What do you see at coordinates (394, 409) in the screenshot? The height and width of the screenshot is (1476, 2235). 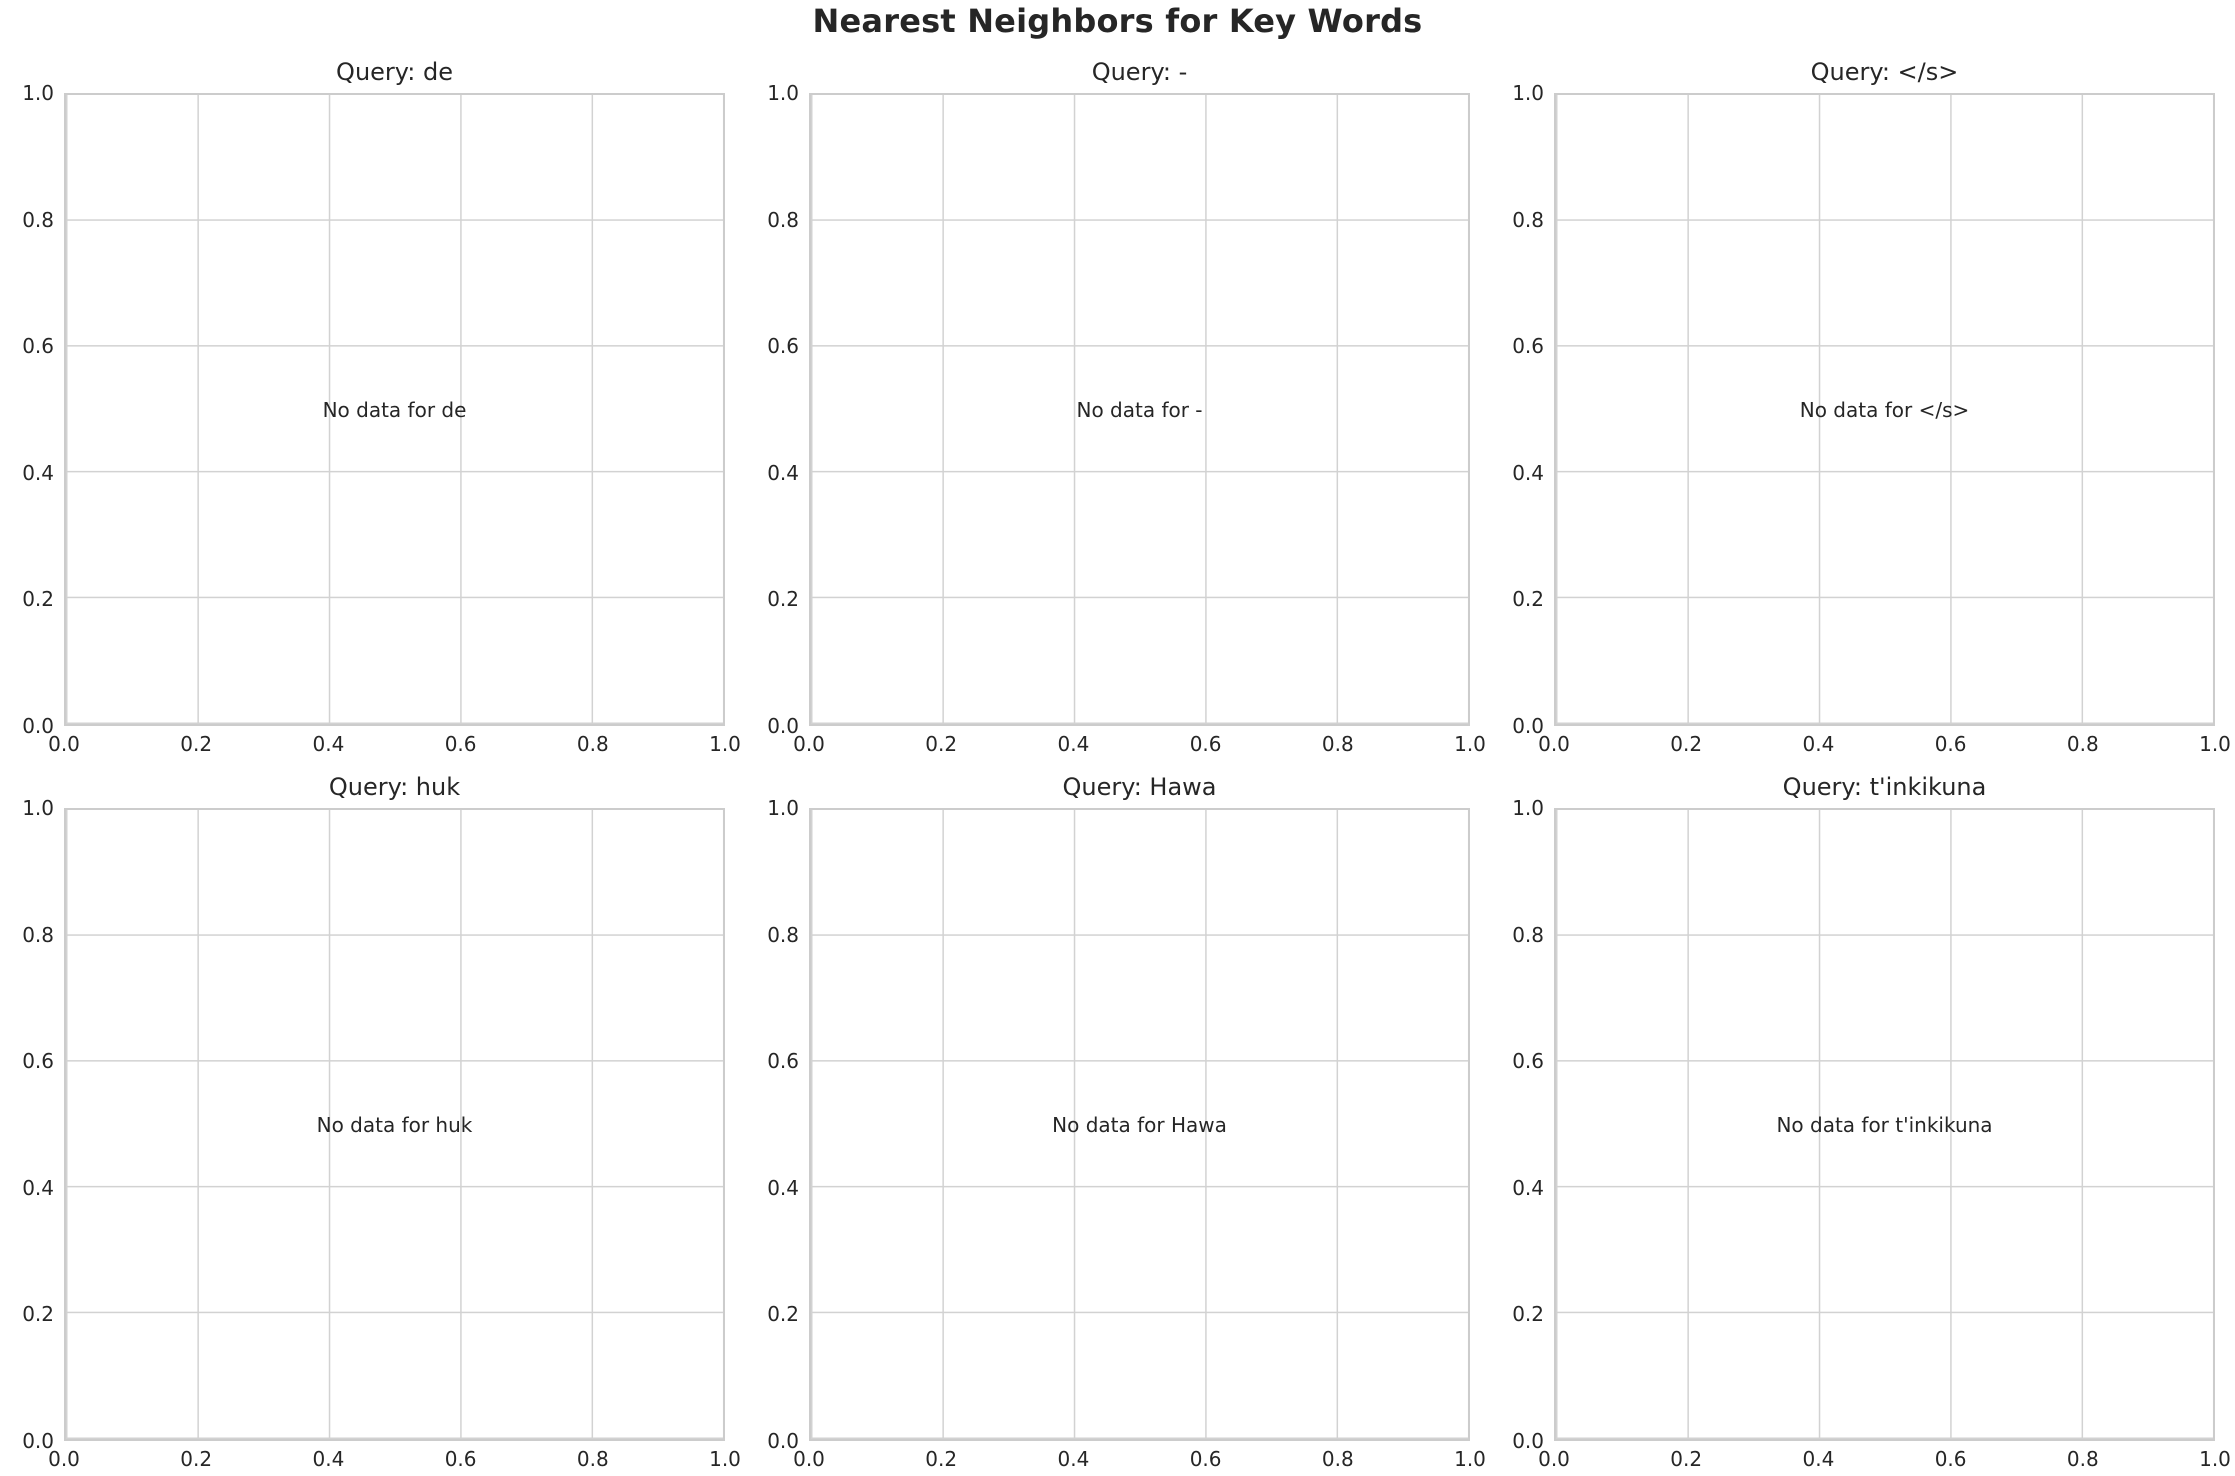 I see `plot-area: No data for de` at bounding box center [394, 409].